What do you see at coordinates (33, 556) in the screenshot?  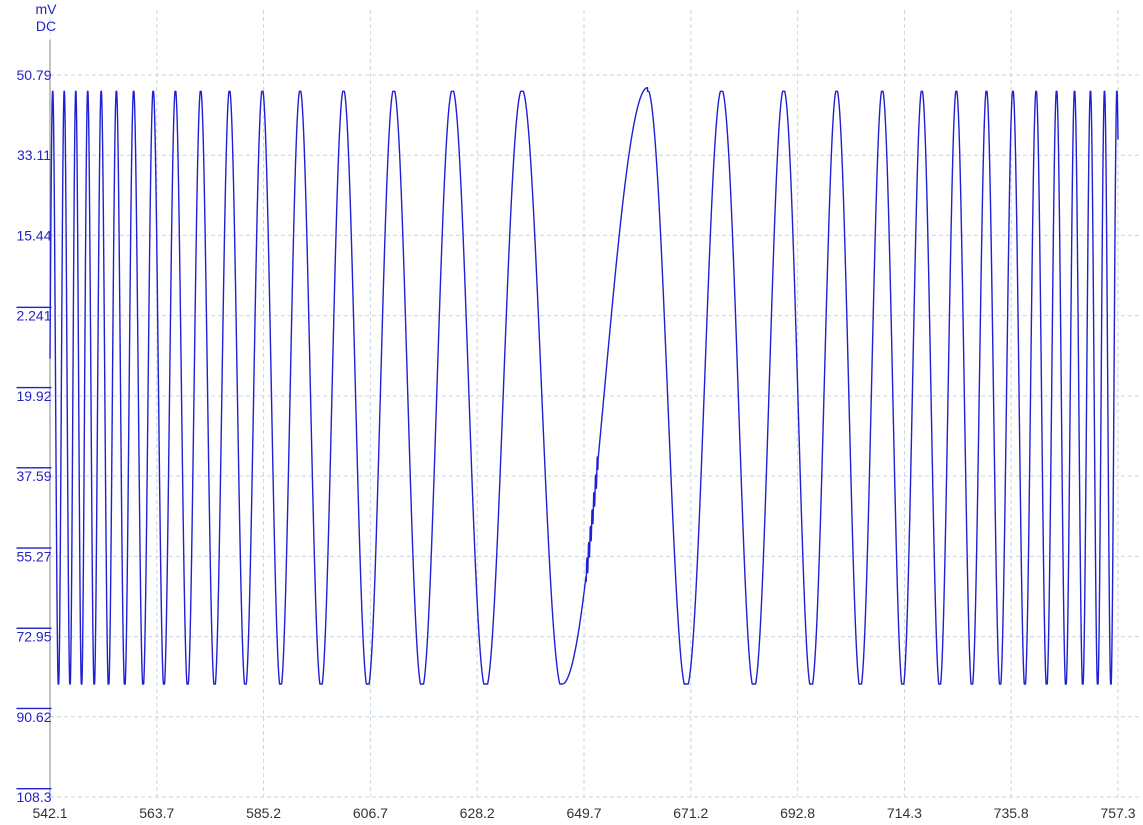 I see `y-tick-label: 55.27` at bounding box center [33, 556].